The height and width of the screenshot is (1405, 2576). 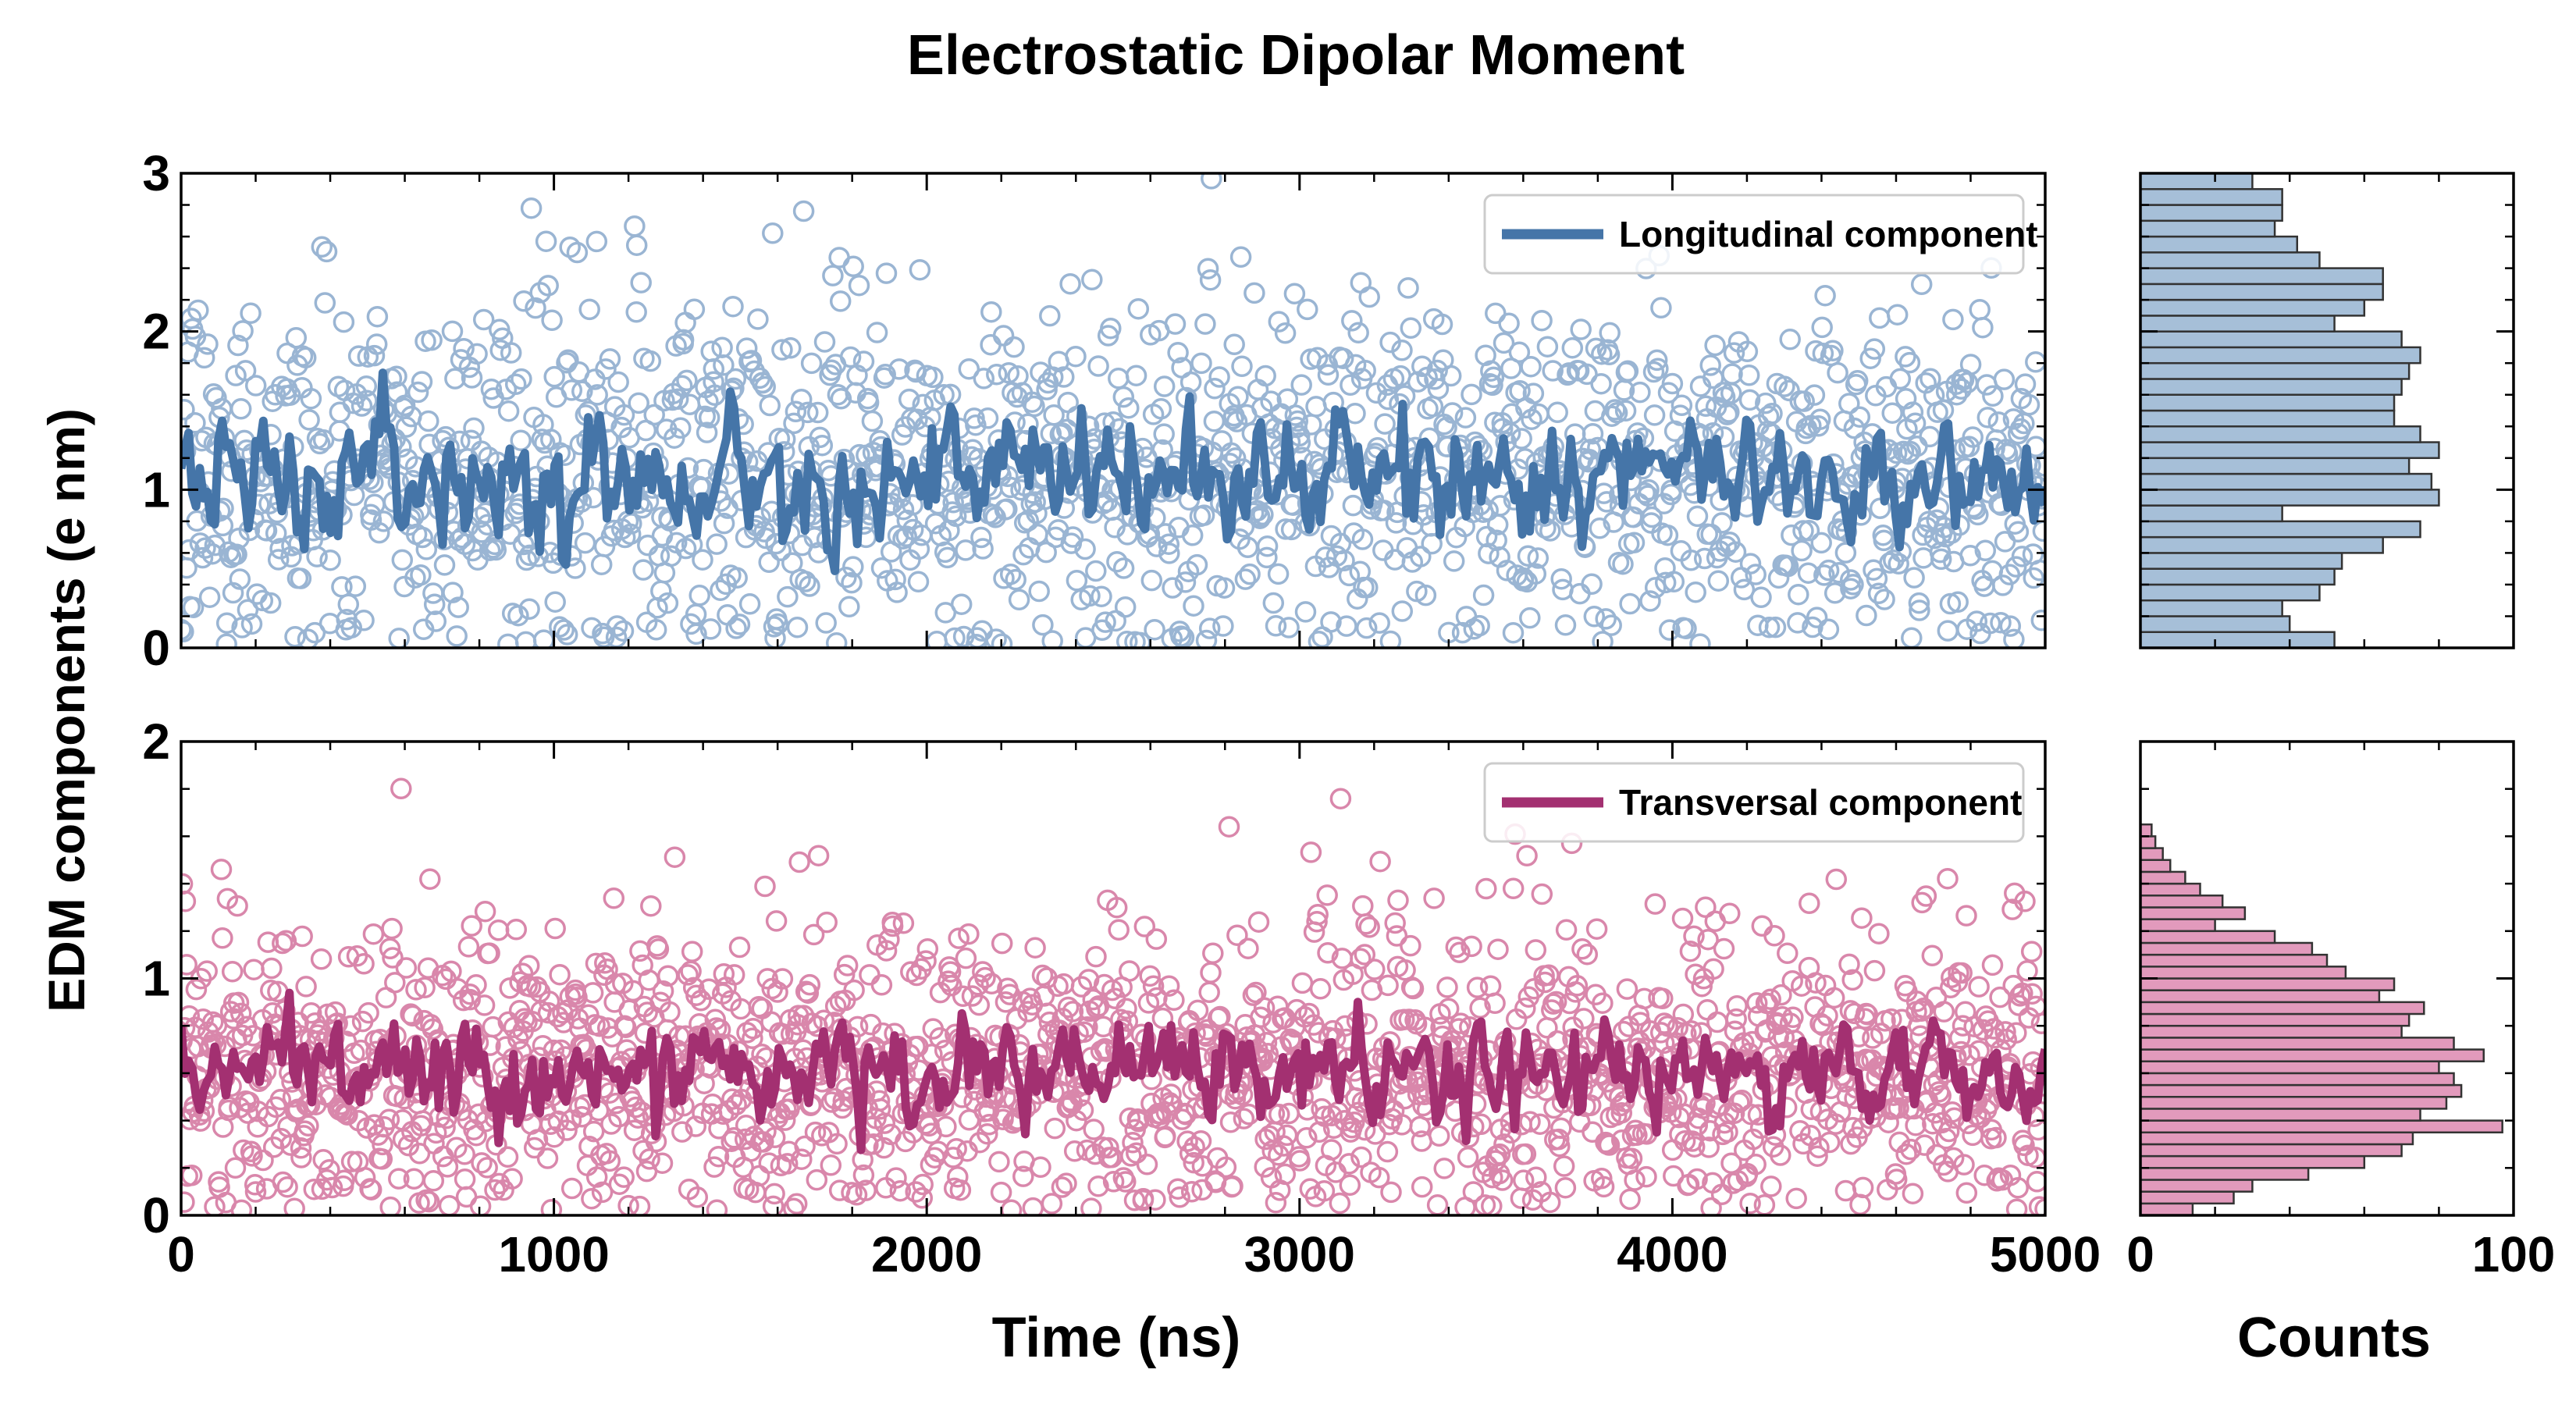 What do you see at coordinates (553, 1254) in the screenshot?
I see `x-tick-label: 1000` at bounding box center [553, 1254].